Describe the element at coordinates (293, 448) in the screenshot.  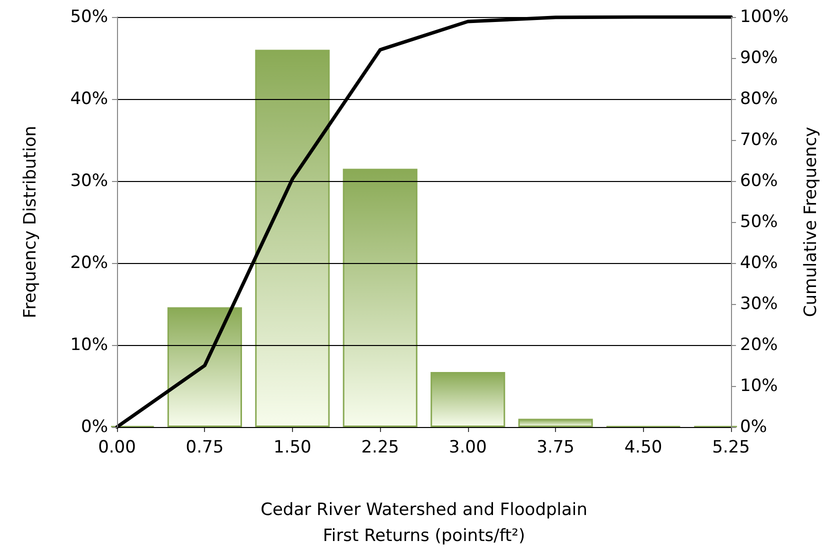
I see `x-tick-label: 1.50` at that location.